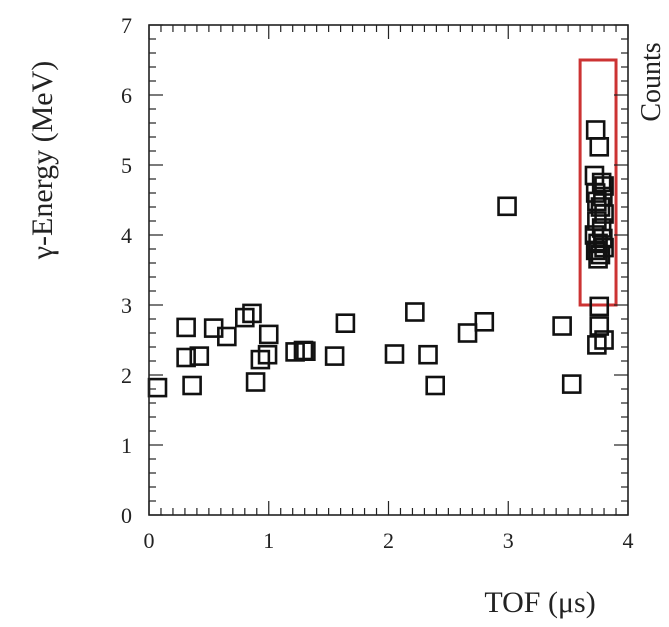 The image size is (669, 627). Describe the element at coordinates (126, 270) in the screenshot. I see `y-tick-labels: 0 1 2 3 4 5 6 7` at that location.